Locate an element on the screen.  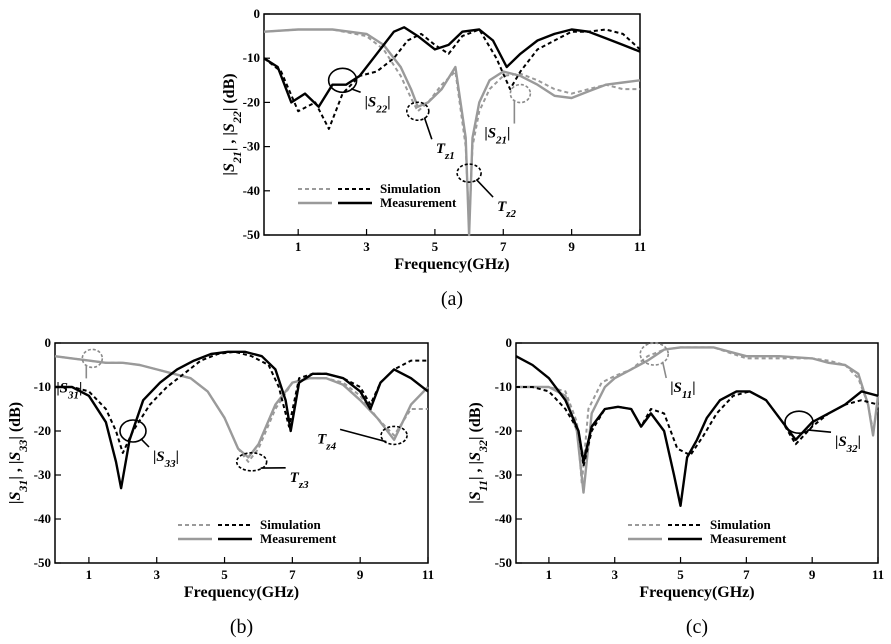
annotation-tz4: Tz4 is located at coordinates (362, 438).